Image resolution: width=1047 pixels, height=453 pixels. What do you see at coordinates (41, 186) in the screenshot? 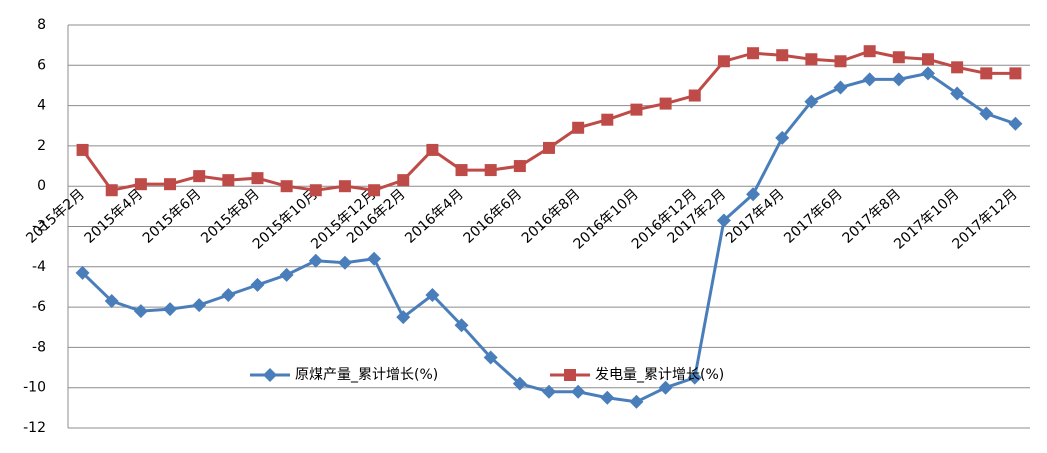
I see `y-tick-label: 0` at bounding box center [41, 186].